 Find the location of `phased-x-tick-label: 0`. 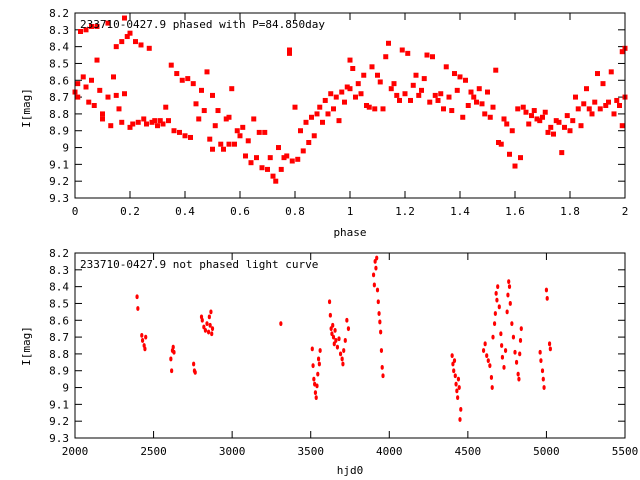

phased-x-tick-label: 0 is located at coordinates (75, 211).